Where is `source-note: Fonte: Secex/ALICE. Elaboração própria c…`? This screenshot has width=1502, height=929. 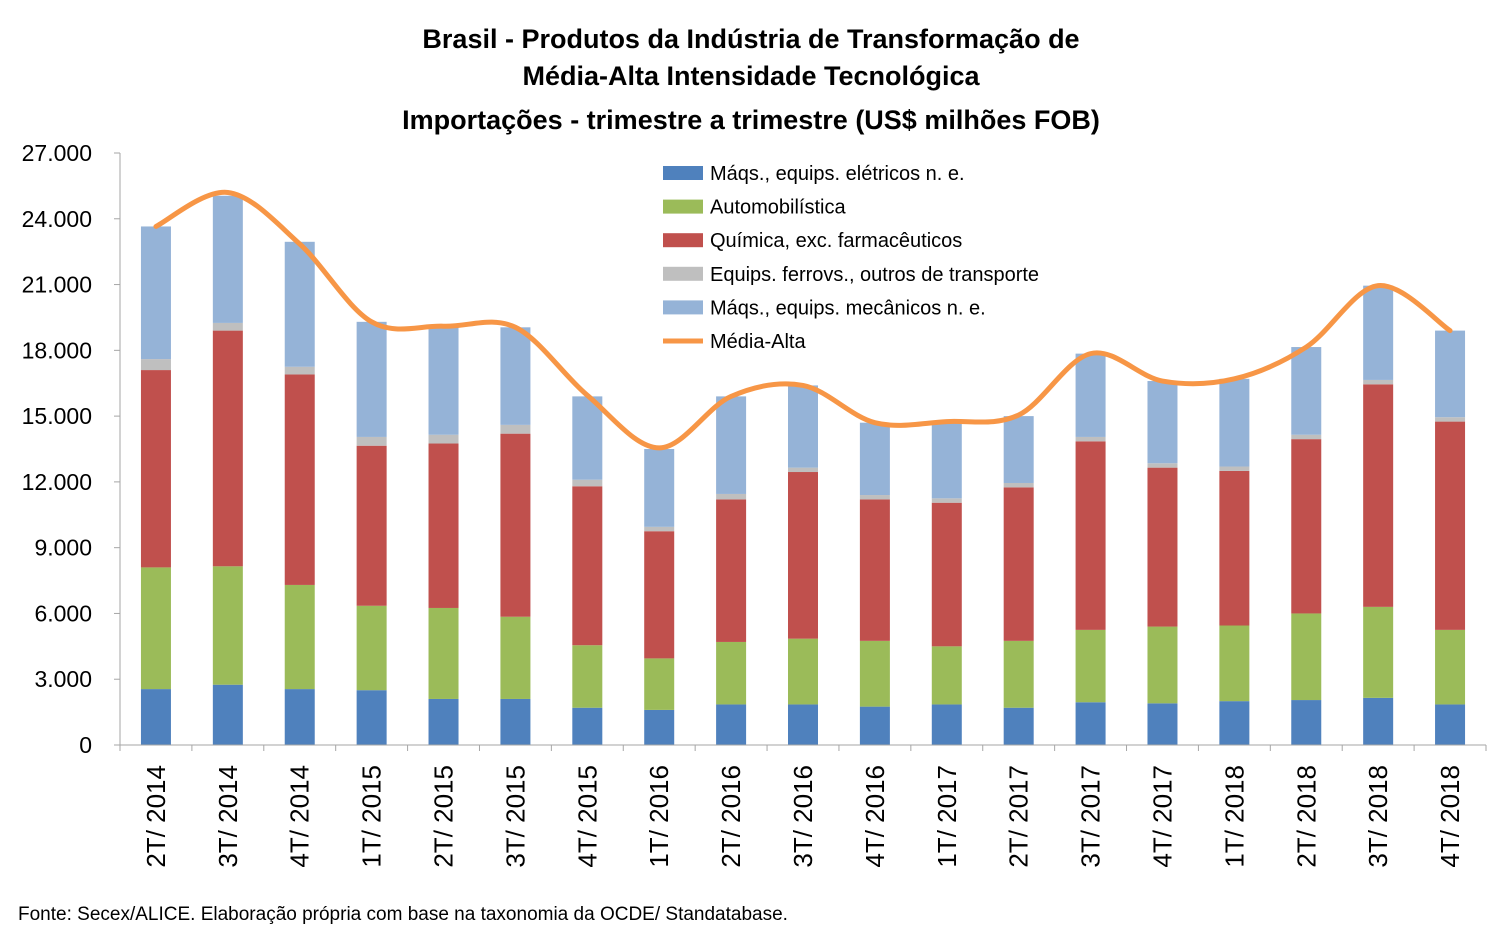
source-note: Fonte: Secex/ALICE. Elaboração própria c… is located at coordinates (403, 914).